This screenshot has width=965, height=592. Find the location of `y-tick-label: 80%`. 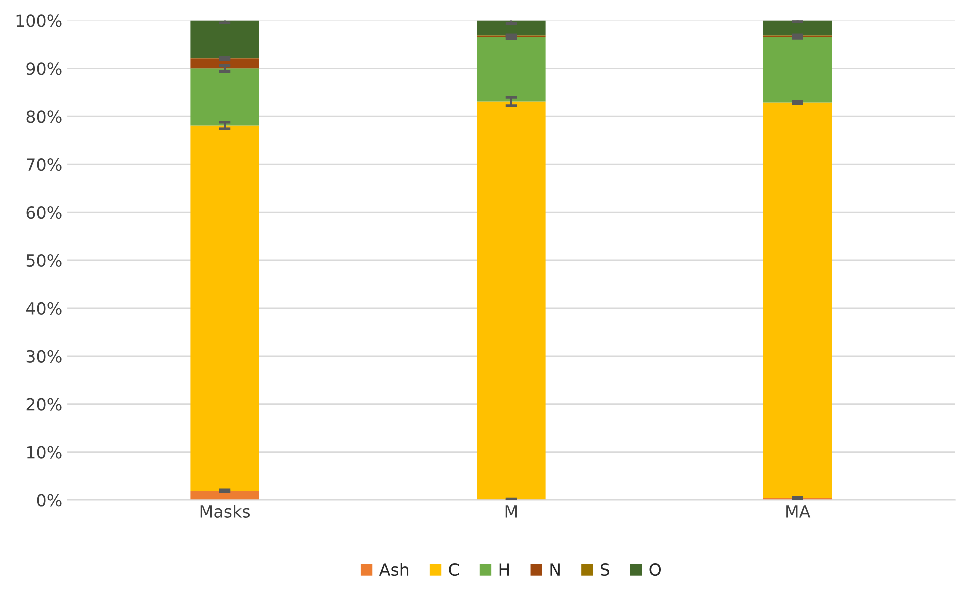

y-tick-label: 80% is located at coordinates (44, 117).